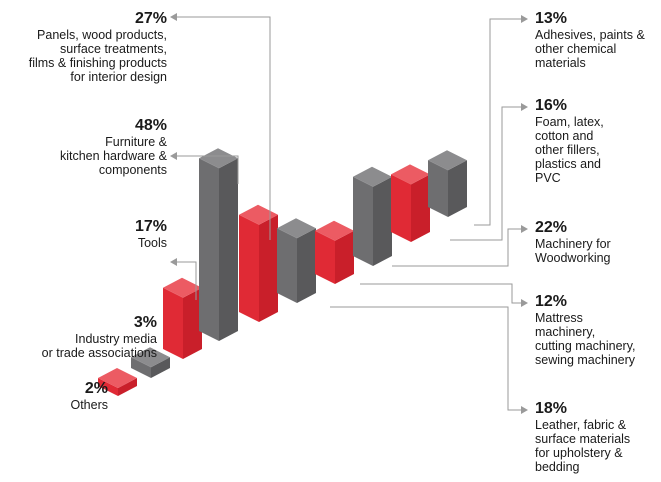 This screenshot has height=482, width=661. I want to click on label-adhesives-pct: 13%, so click(551, 18).